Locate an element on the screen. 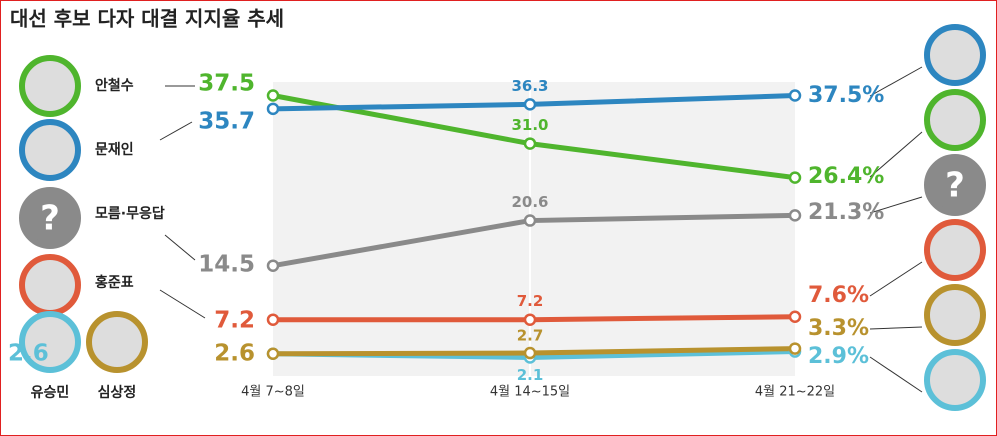 This screenshot has height=436, width=997. legend-label: 모름·무응답 is located at coordinates (130, 213).